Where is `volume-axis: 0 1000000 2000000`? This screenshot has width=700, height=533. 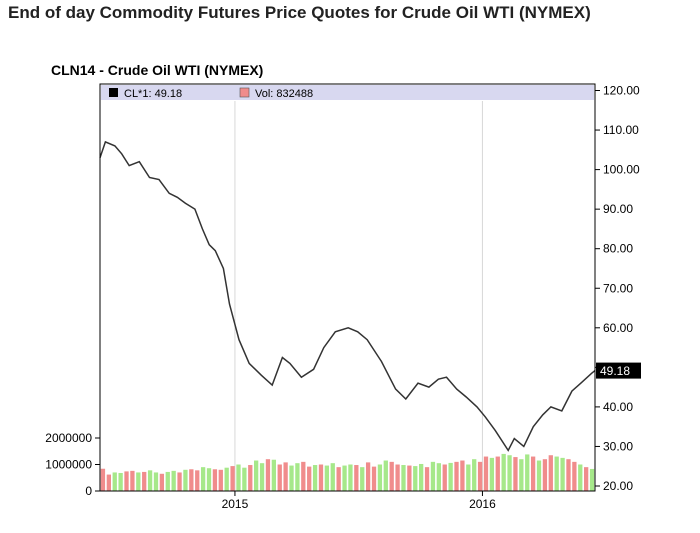 volume-axis: 0 1000000 2000000 is located at coordinates (72, 464).